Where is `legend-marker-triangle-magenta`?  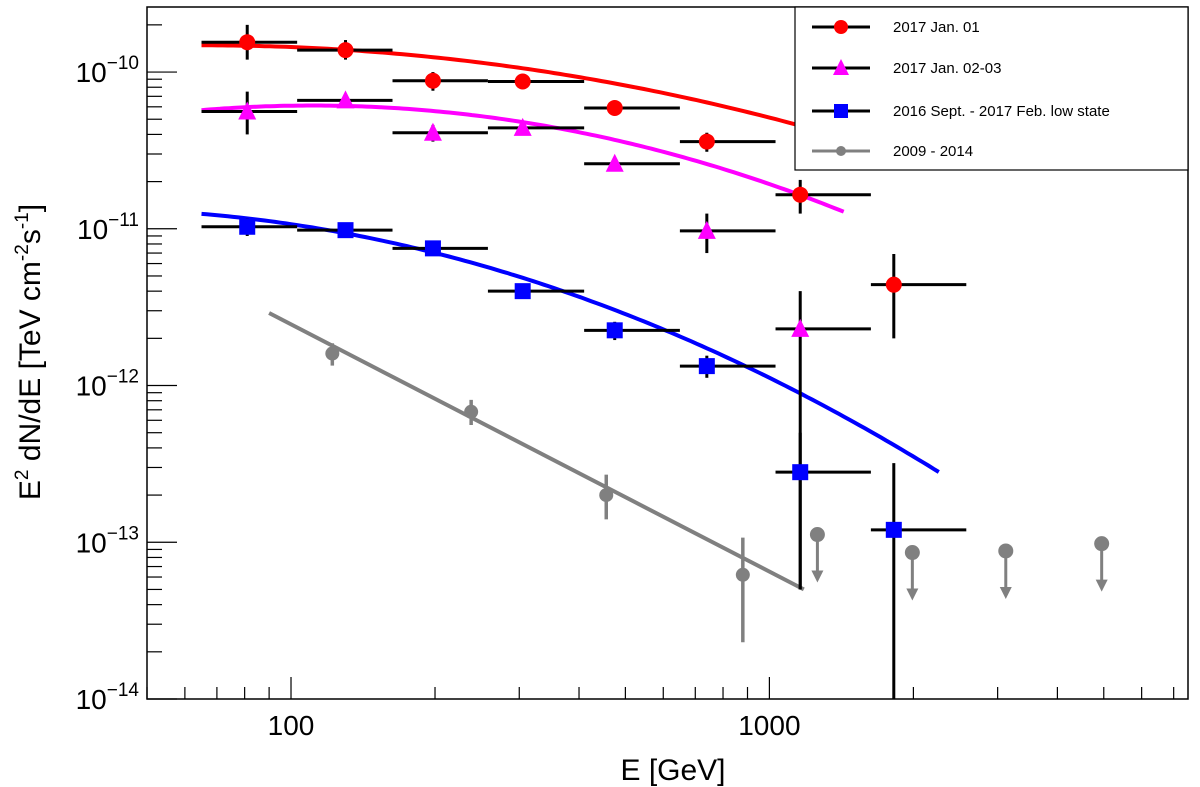 legend-marker-triangle-magenta is located at coordinates (841, 67).